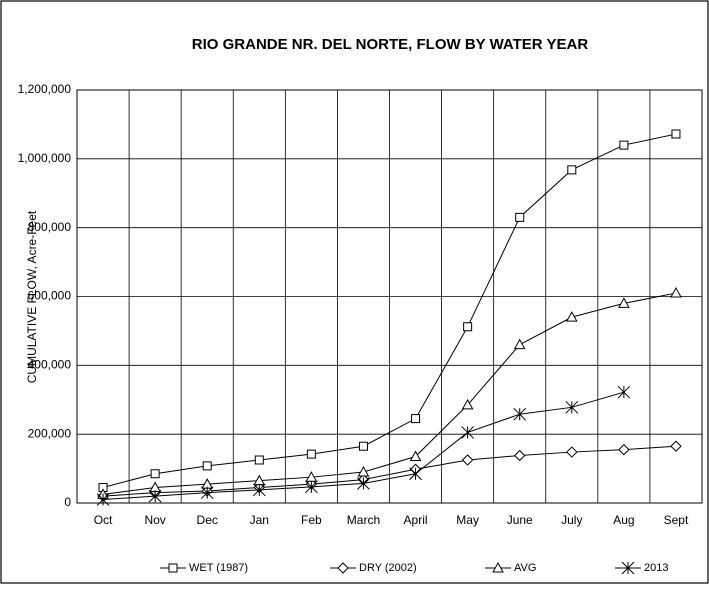 The image size is (709, 589). Describe the element at coordinates (50, 296) in the screenshot. I see `y-tick-label: 600,000` at that location.